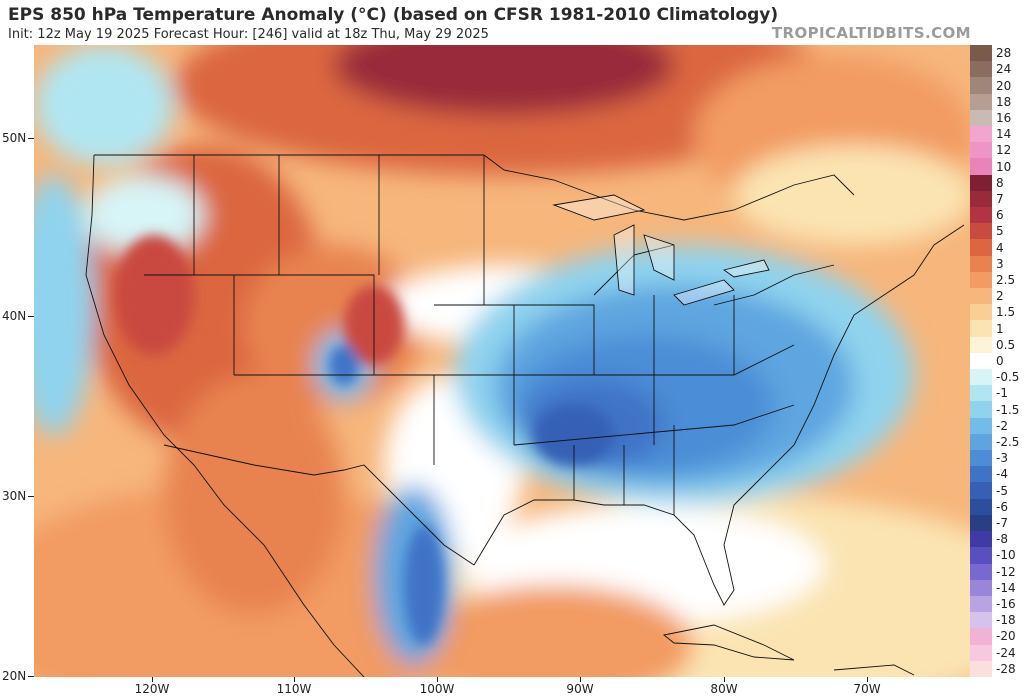  I want to click on colorbar-label: 8, so click(1000, 182).